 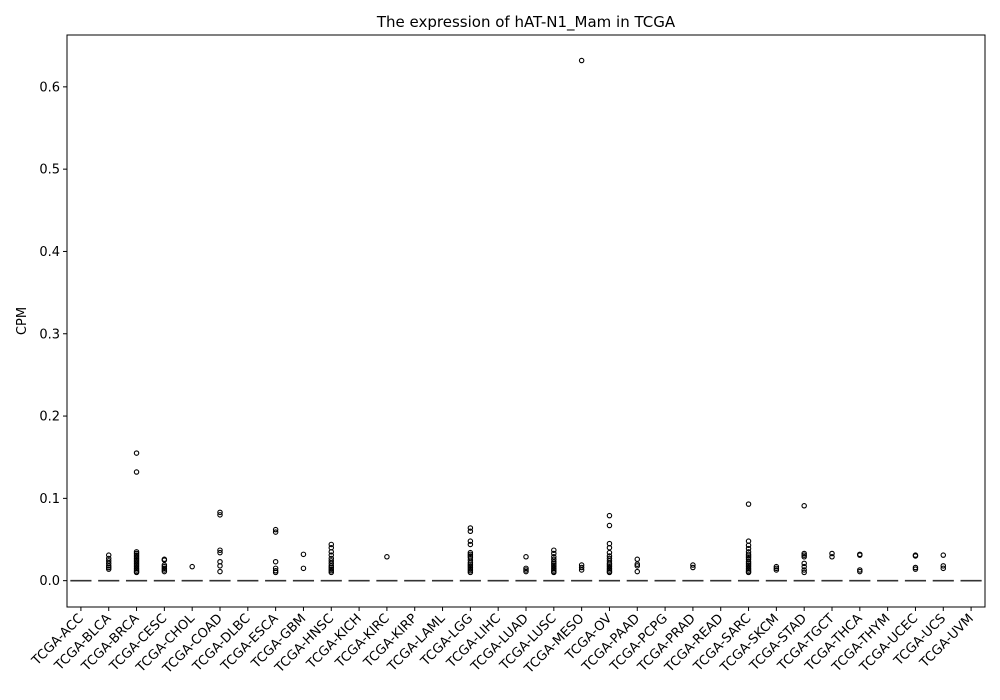 What do you see at coordinates (49, 87) in the screenshot?
I see `y-tick-label: 0.6` at bounding box center [49, 87].